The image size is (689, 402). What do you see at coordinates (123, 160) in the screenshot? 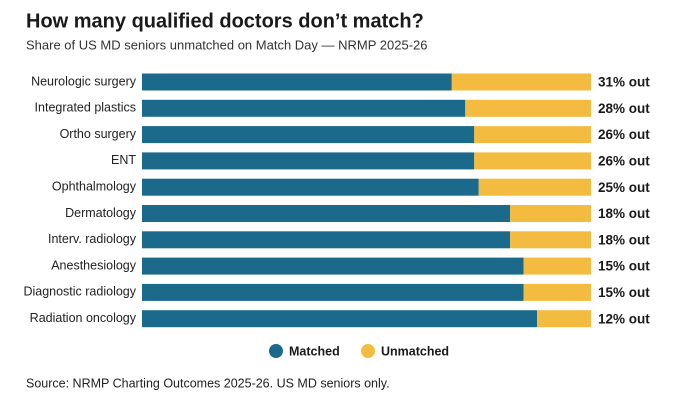
I see `category-label: ENT` at bounding box center [123, 160].